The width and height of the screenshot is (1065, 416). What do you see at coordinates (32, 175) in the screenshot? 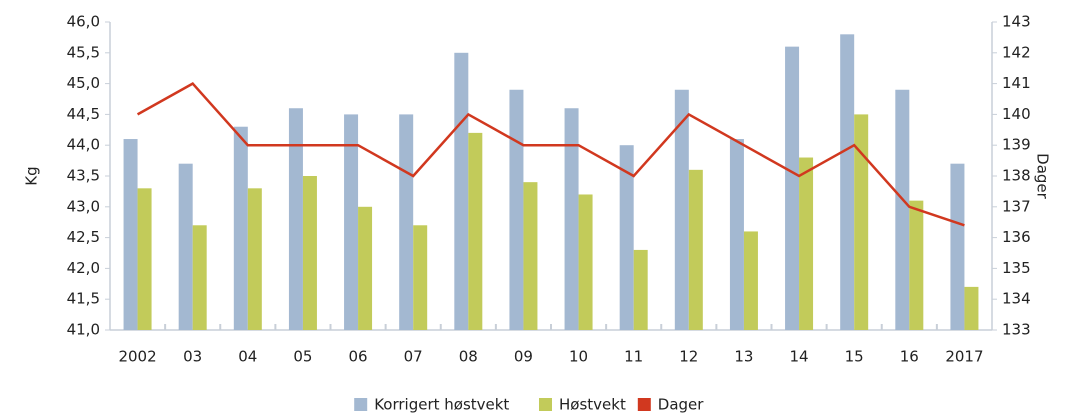
I see `y-axis-label: Kg` at bounding box center [32, 175].